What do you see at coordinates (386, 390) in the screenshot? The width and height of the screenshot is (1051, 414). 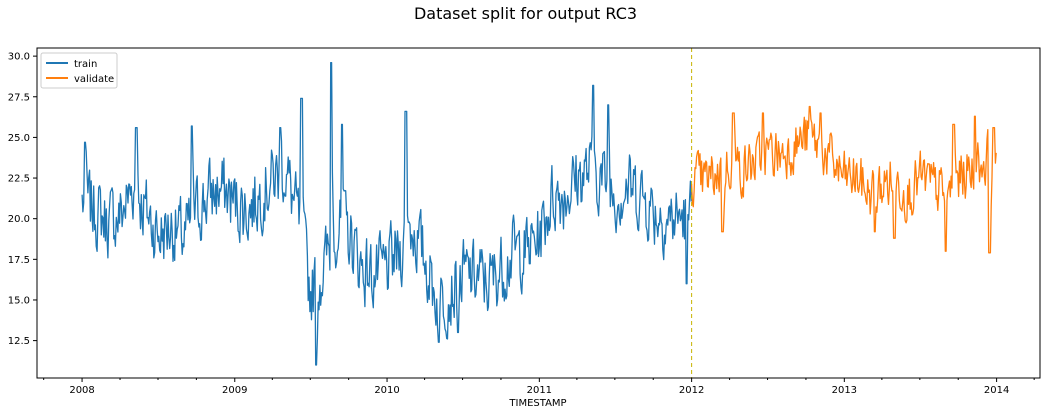 I see `x-tick-label: 2010` at bounding box center [386, 390].